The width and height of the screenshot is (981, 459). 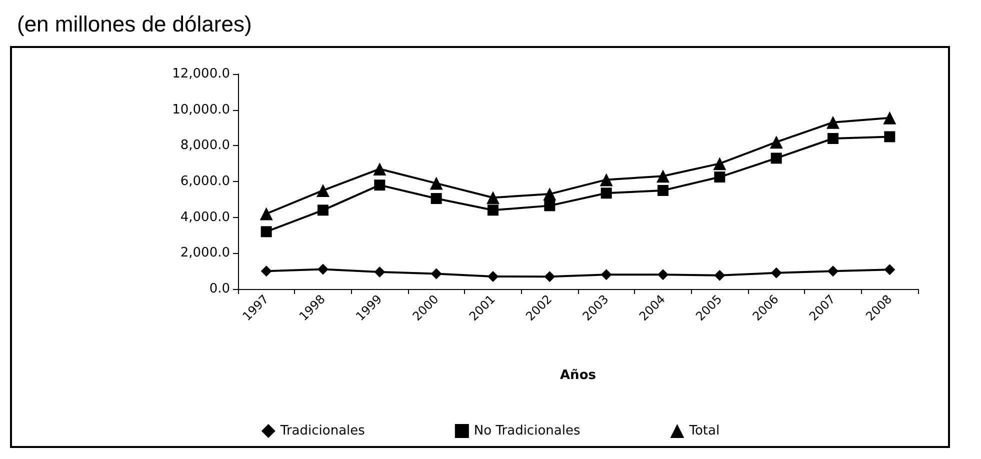 What do you see at coordinates (201, 110) in the screenshot?
I see `y-tick-label: 10,000.0` at bounding box center [201, 110].